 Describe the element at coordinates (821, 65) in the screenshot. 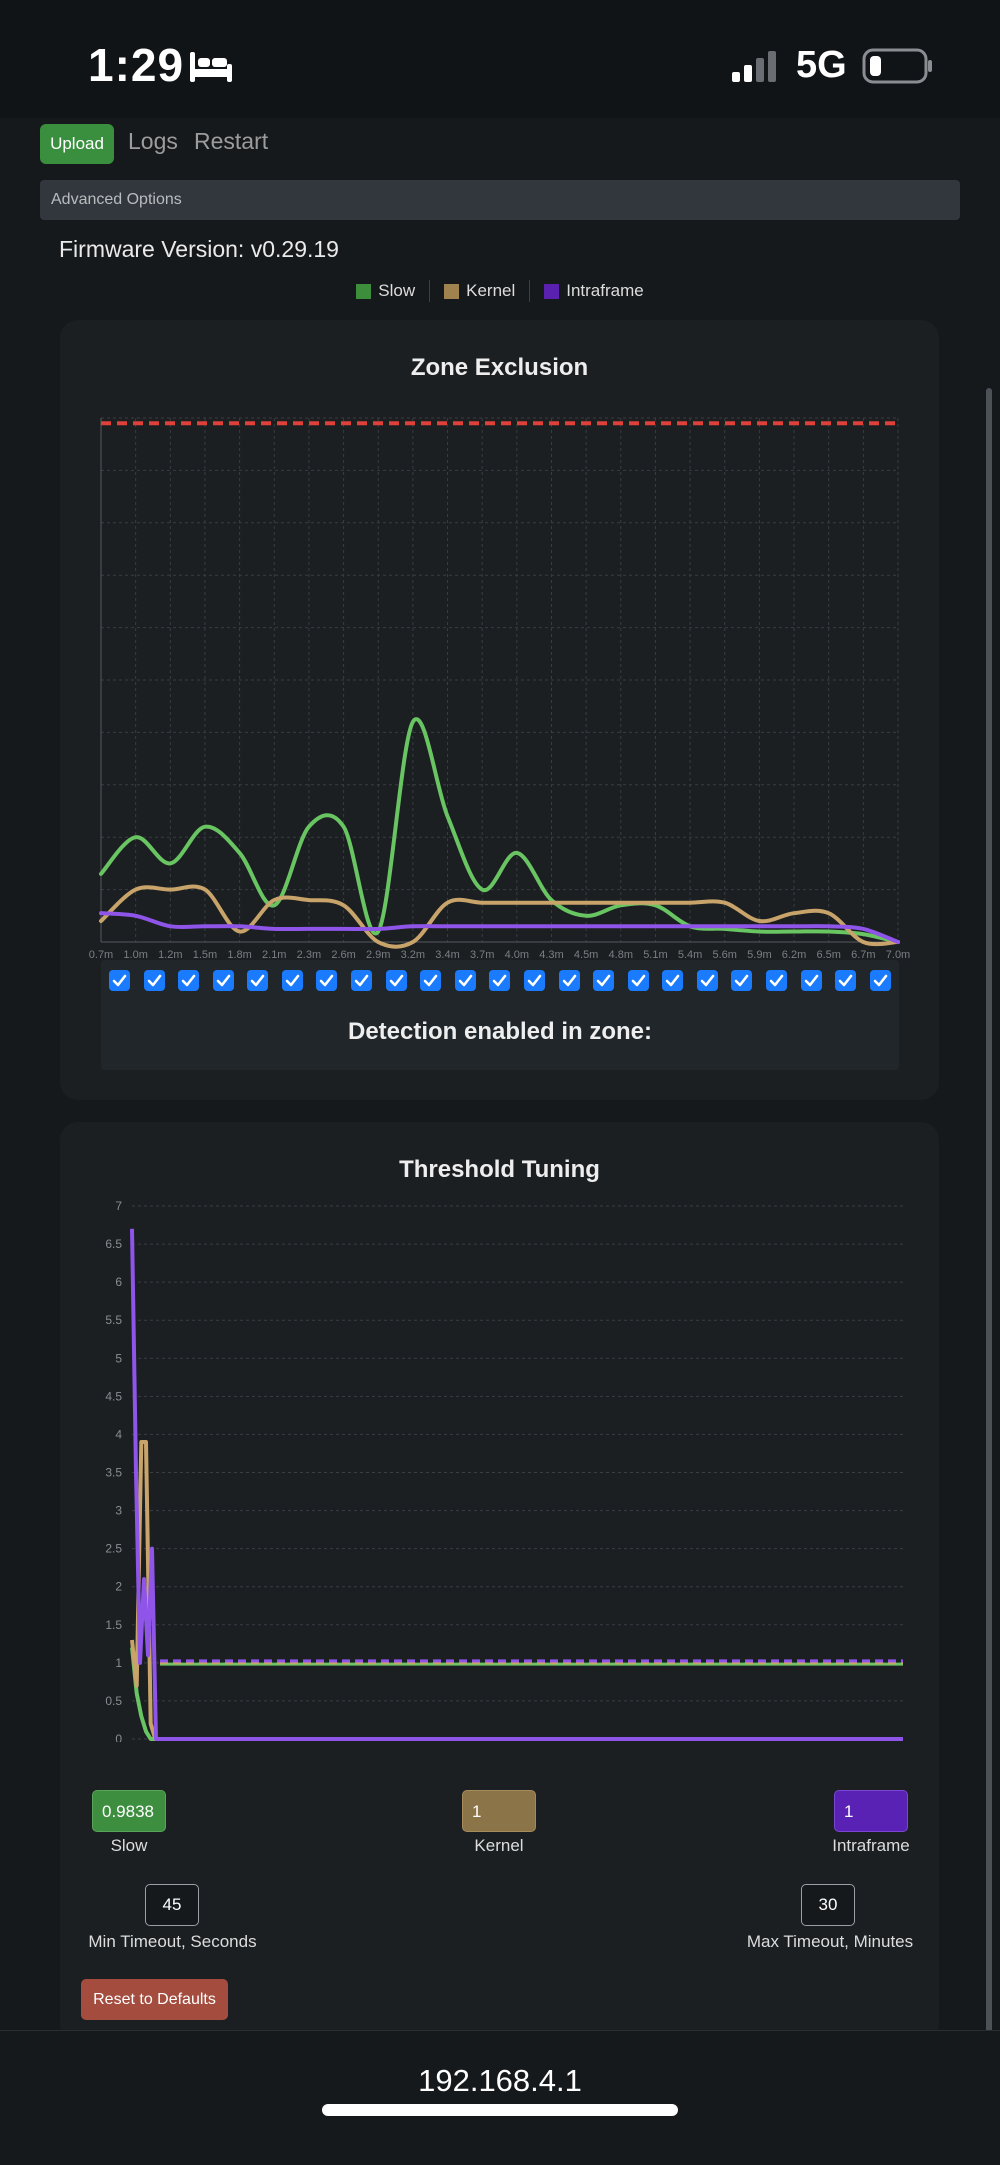

I see `network-type: 5G` at that location.